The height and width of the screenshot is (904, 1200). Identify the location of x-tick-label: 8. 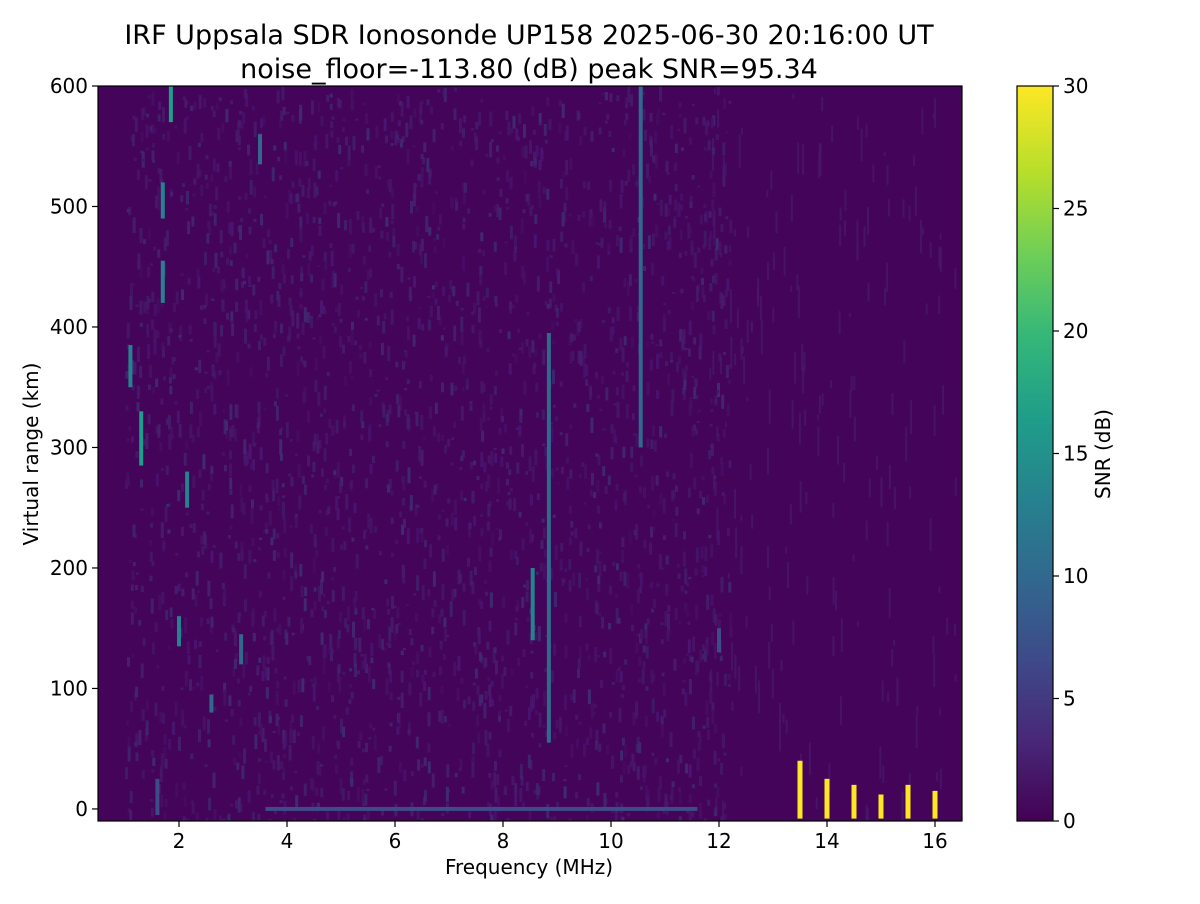
(503, 841).